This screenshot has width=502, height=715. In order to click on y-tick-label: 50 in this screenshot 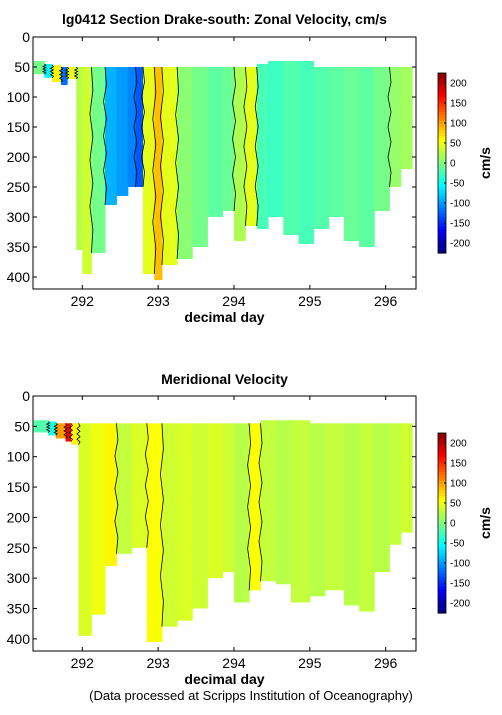, I will do `click(22, 67)`.